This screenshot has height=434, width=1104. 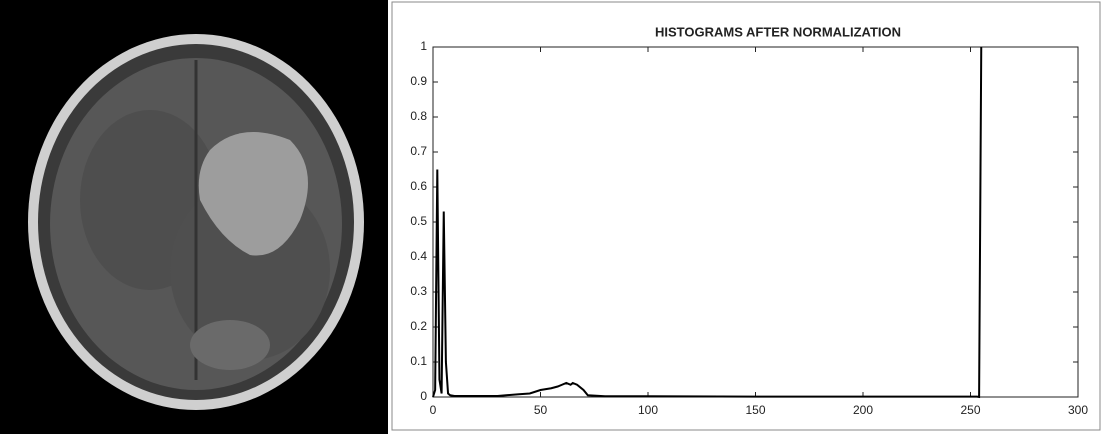 What do you see at coordinates (778, 31) in the screenshot?
I see `chart-title: HISTOGRAMS AFTER NORMALIZATION` at bounding box center [778, 31].